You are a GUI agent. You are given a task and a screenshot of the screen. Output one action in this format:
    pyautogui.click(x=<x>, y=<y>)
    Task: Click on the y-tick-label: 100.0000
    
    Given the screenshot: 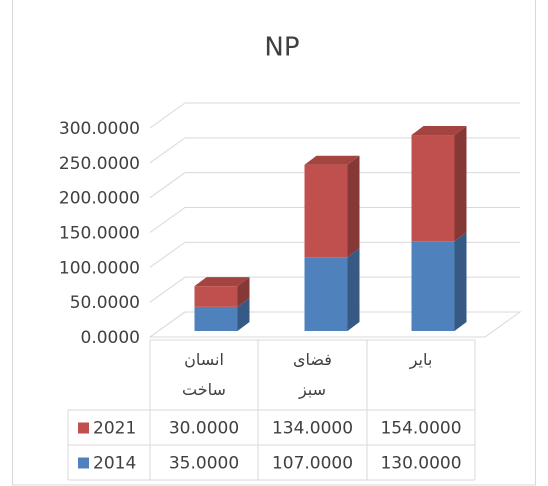 What is the action you would take?
    pyautogui.click(x=99, y=268)
    